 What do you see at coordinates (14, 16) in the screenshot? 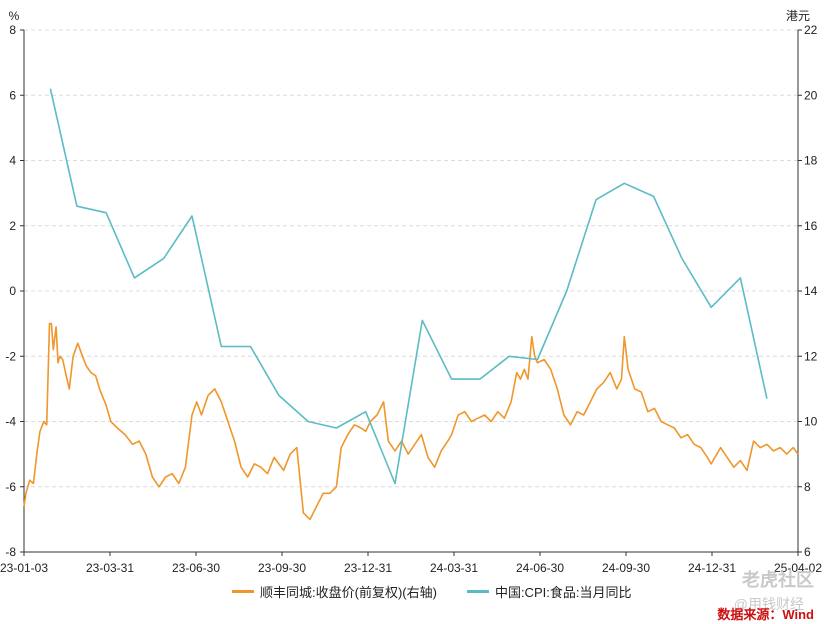
I see `y-left-unit: %` at bounding box center [14, 16].